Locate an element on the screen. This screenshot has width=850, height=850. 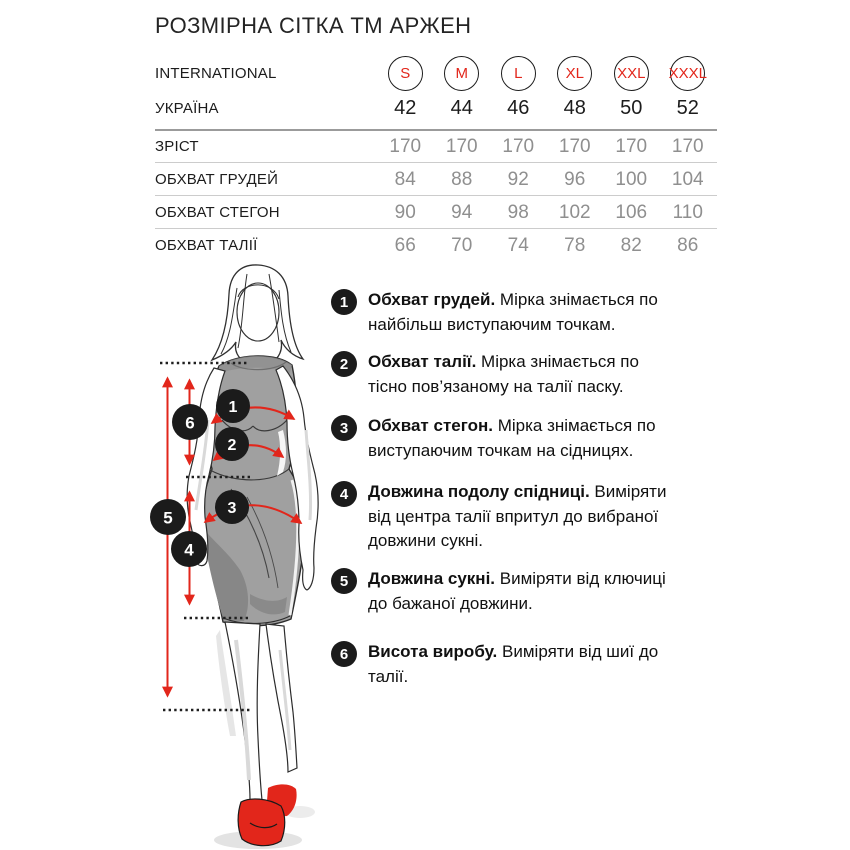
table-row-waist: ОБХВАТ ТАЛІЇ 66 70 74 78 82 86 is located at coordinates (436, 245).